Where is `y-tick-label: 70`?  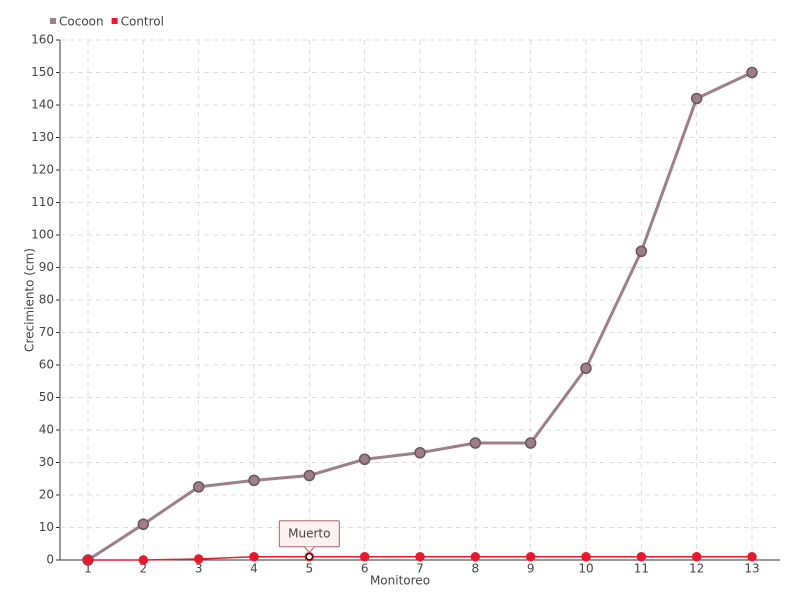
y-tick-label: 70 is located at coordinates (46, 332).